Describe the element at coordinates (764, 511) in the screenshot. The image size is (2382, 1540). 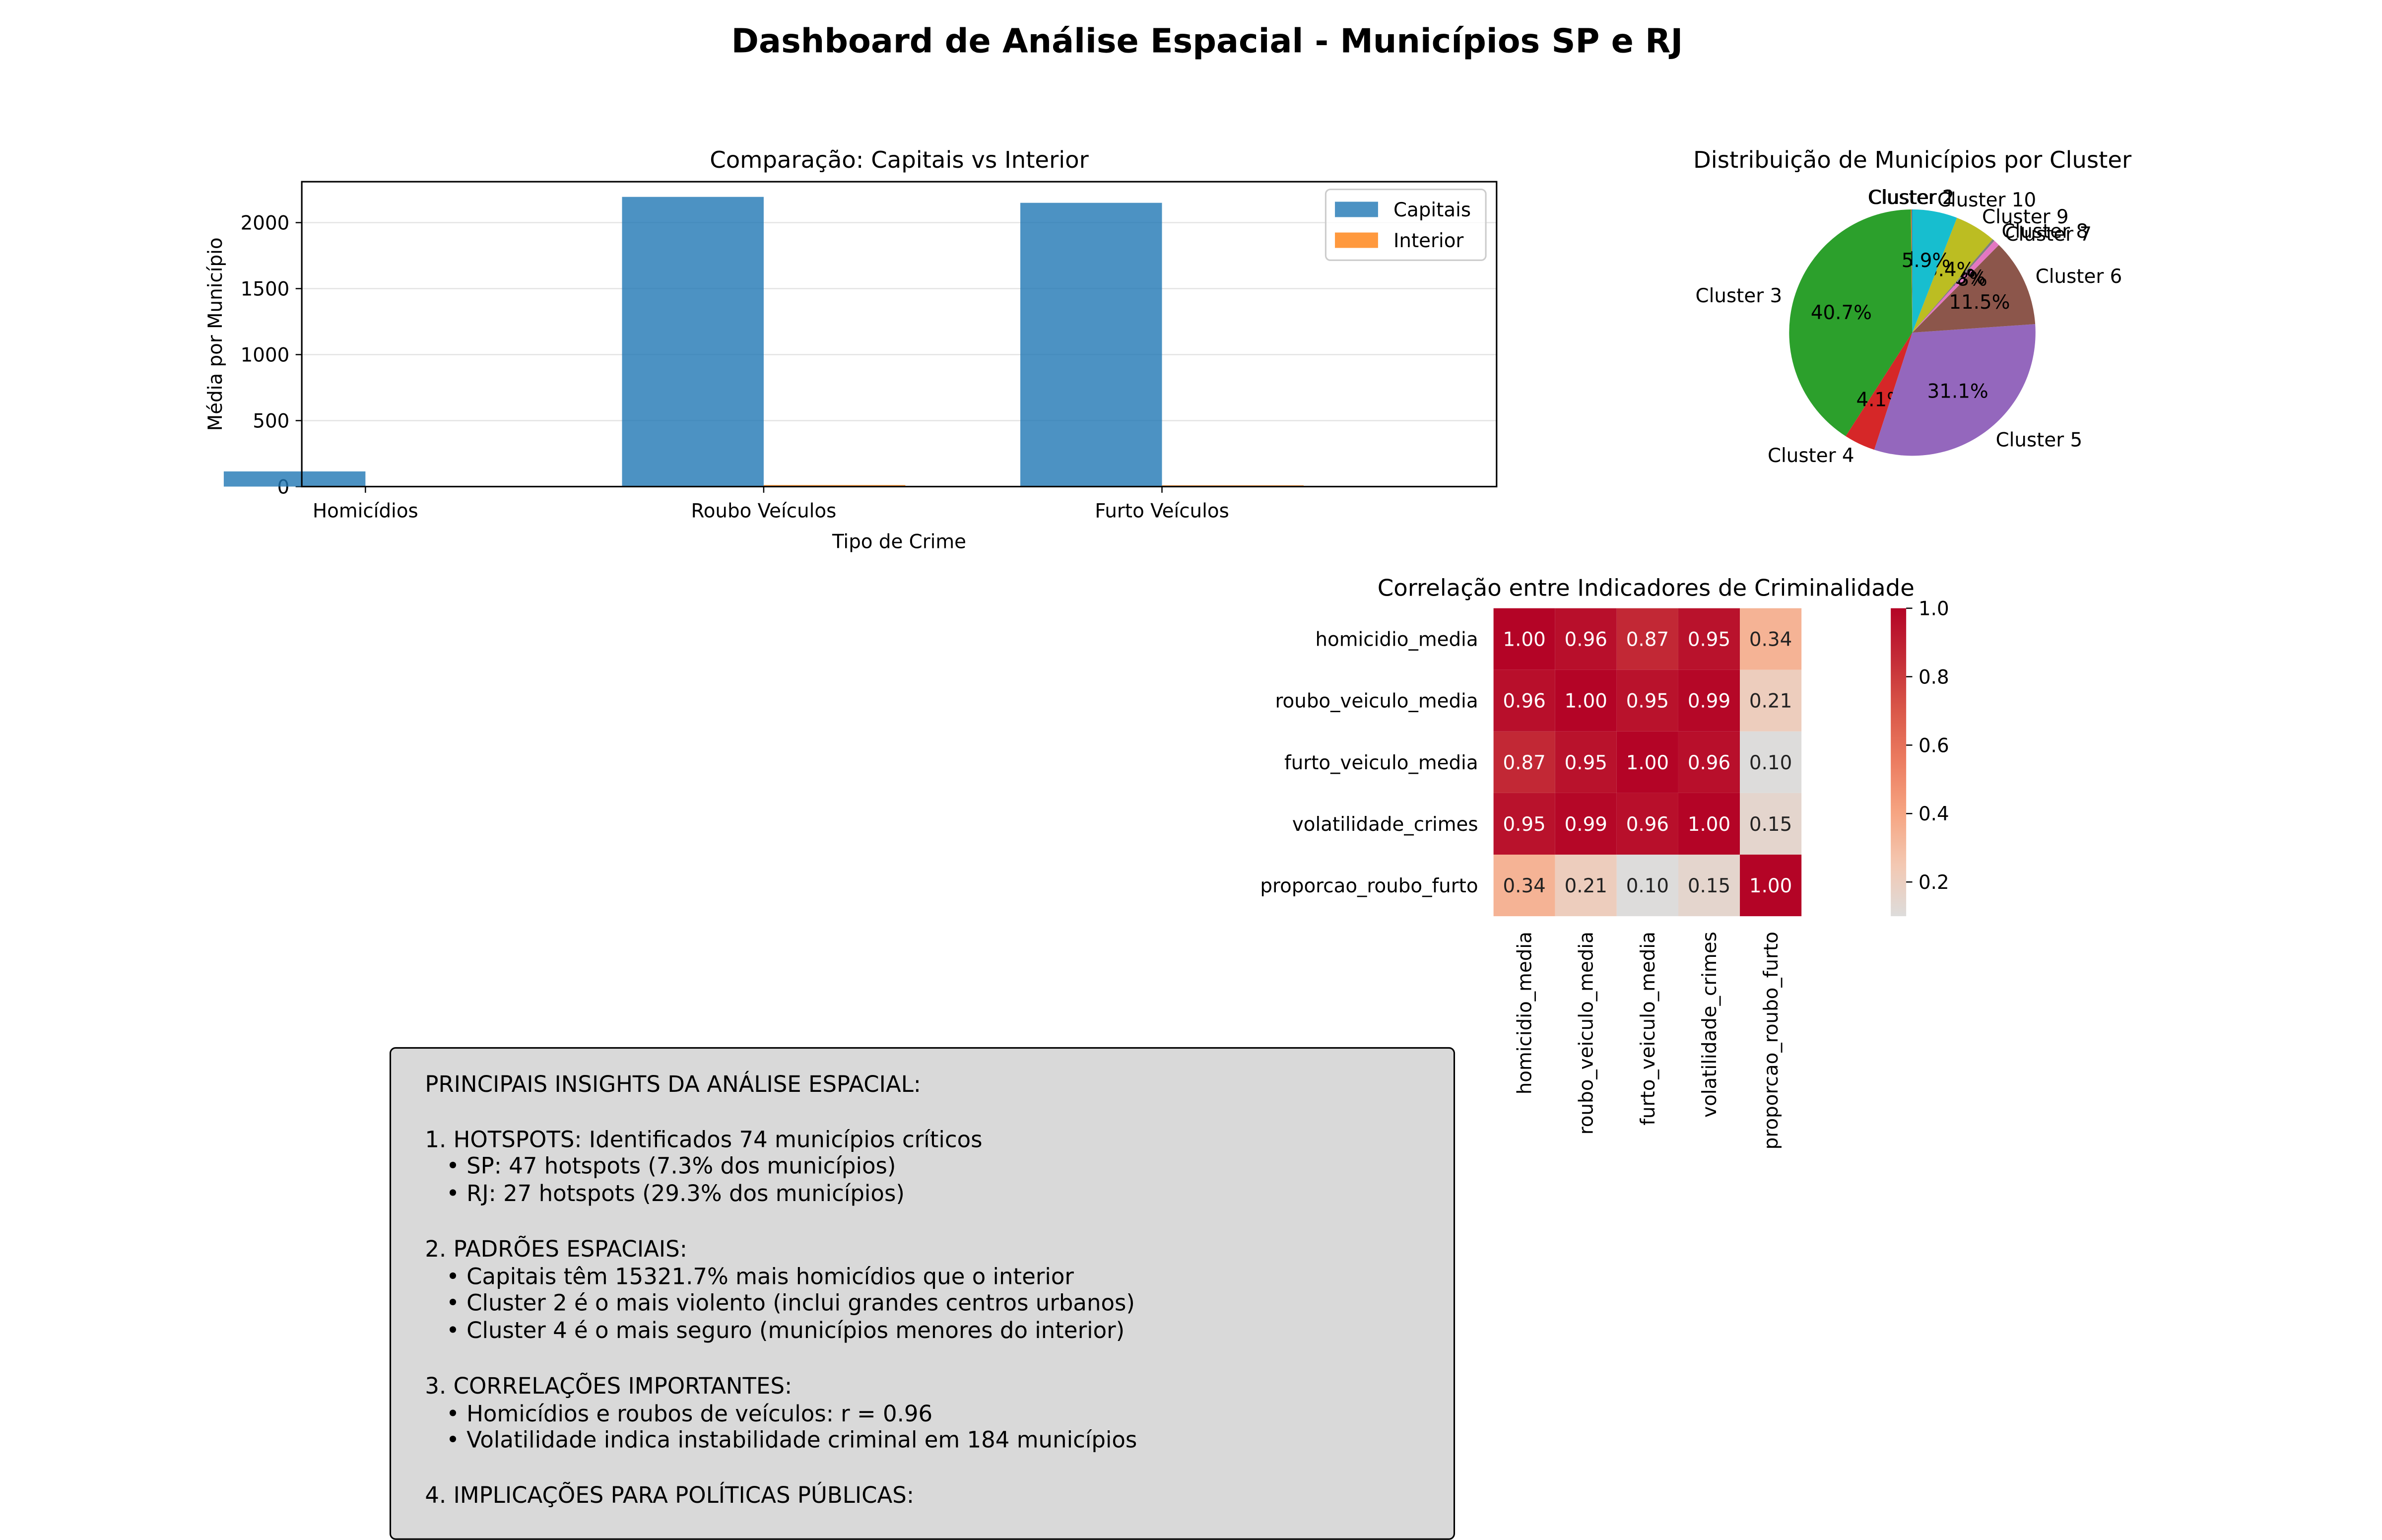
I see `x-tick-label: Roubo Veículos` at that location.